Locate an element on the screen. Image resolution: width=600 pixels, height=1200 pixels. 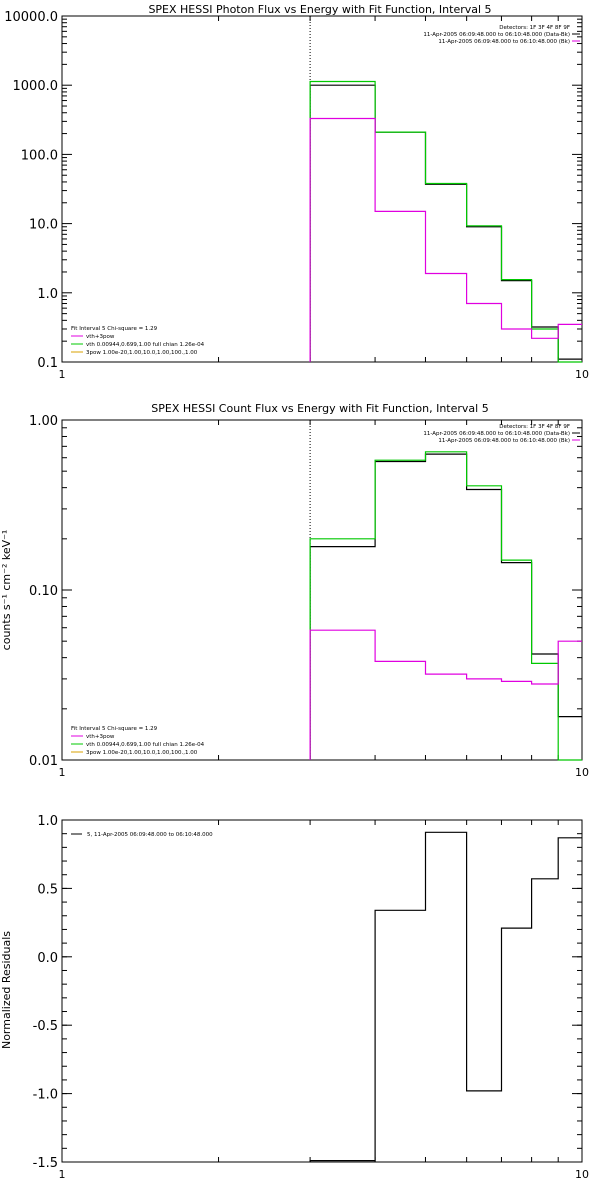
y-tick-label: 0.01 is located at coordinates (43, 761).